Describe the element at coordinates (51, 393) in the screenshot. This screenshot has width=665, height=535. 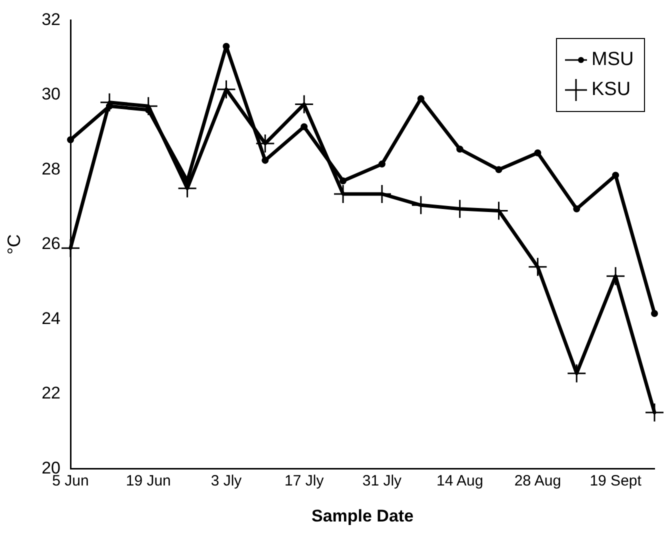
I see `y-tick-label: 22` at that location.